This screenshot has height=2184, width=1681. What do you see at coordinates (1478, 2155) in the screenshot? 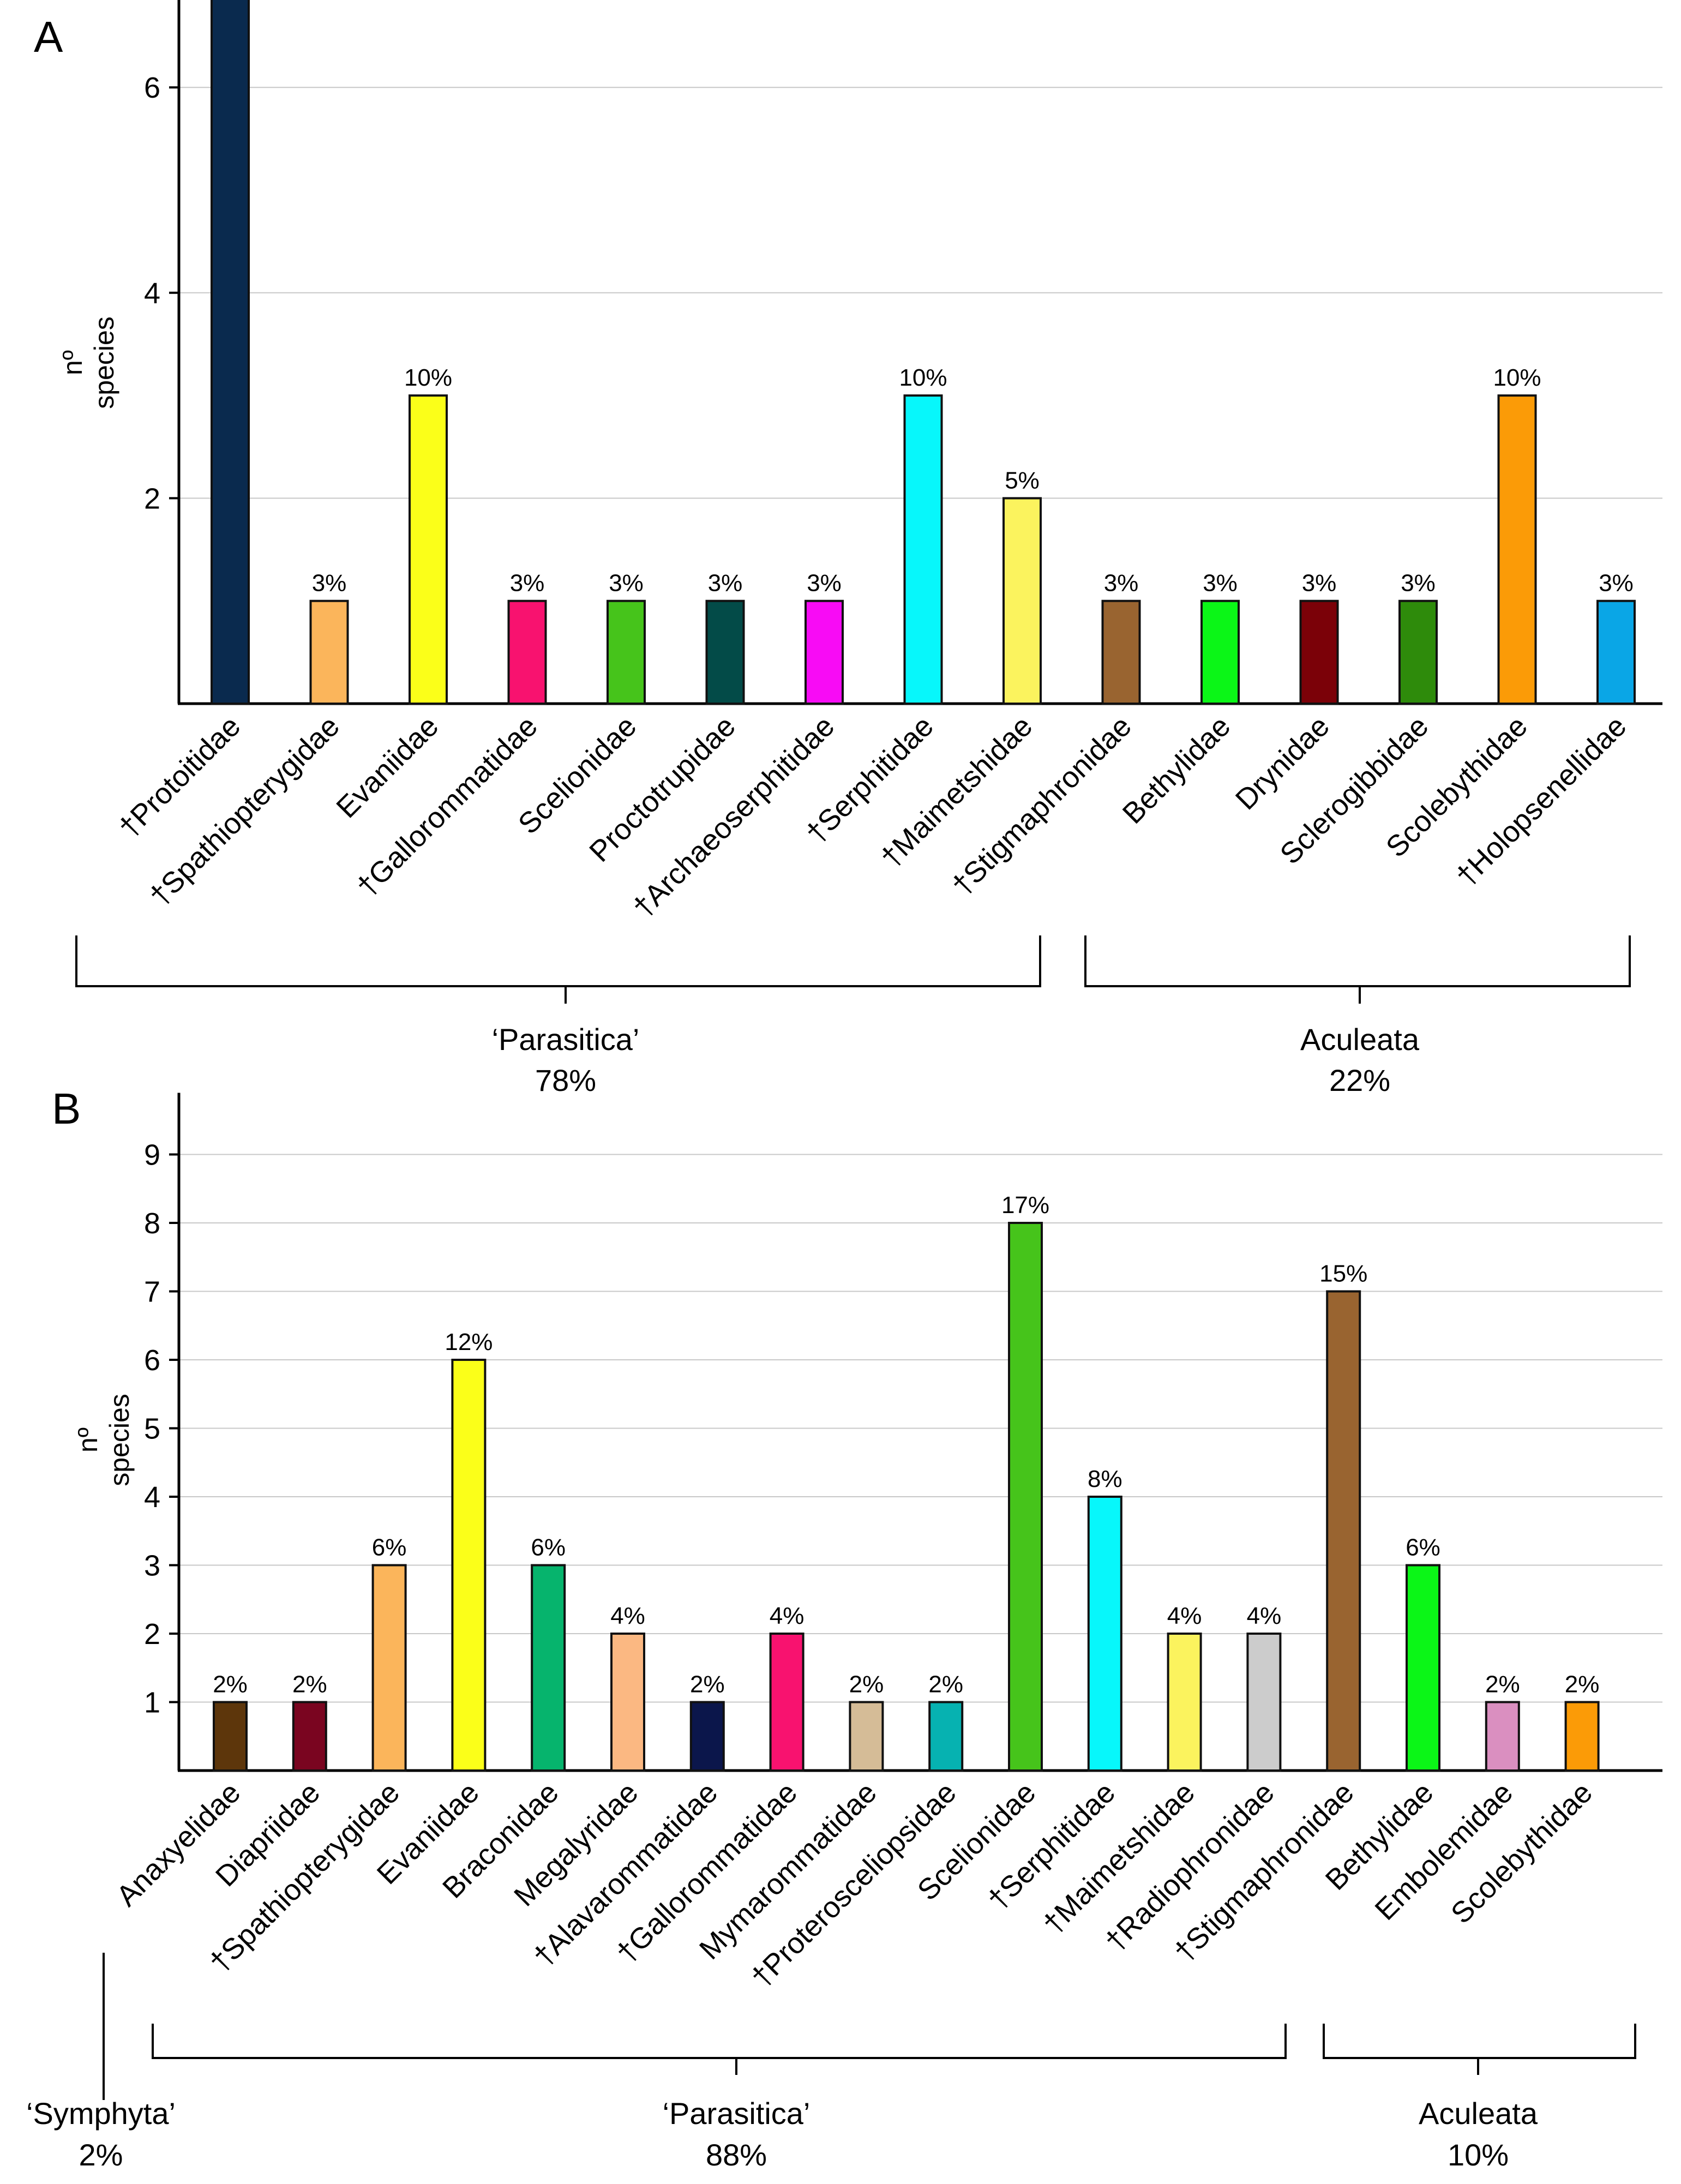
I see `group-percent: 10%` at bounding box center [1478, 2155].